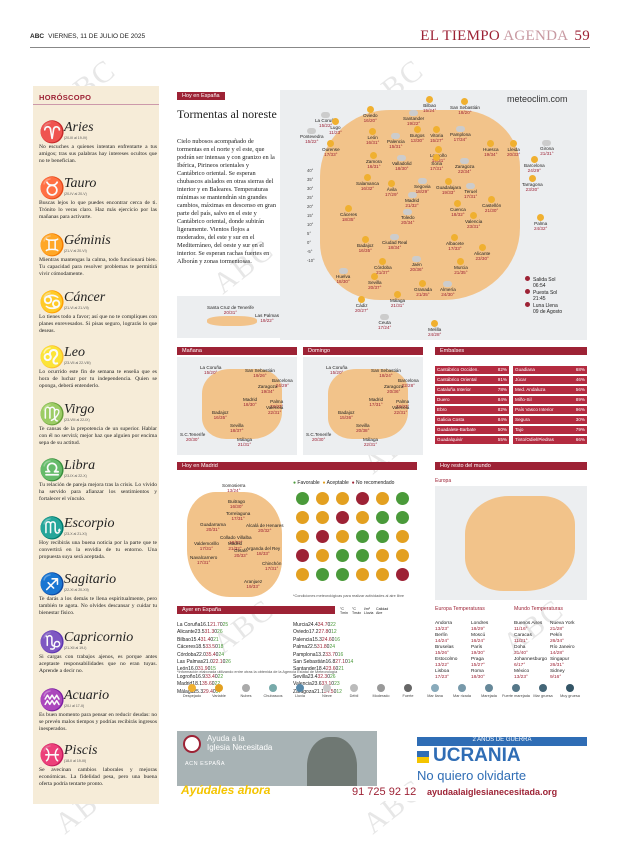 The height and width of the screenshot is (846, 620). I want to click on city-forecast: Sevilla 20/38°, so click(363, 428).